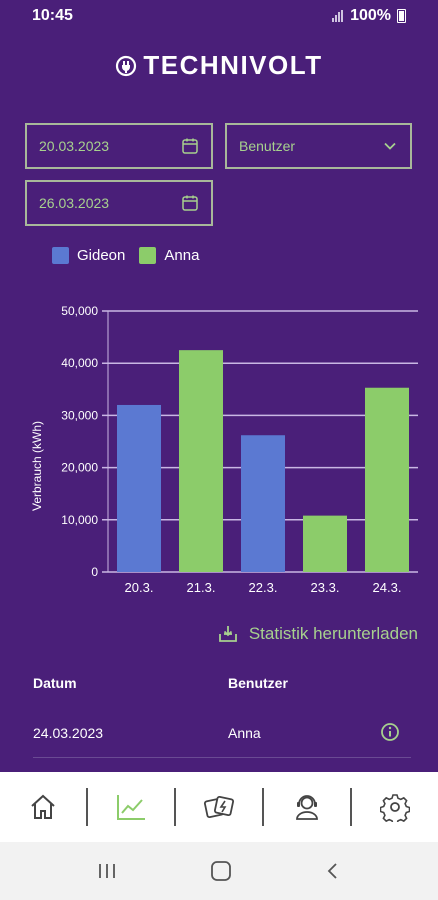 This screenshot has width=438, height=900. I want to click on user-select: Benutzer, so click(318, 146).